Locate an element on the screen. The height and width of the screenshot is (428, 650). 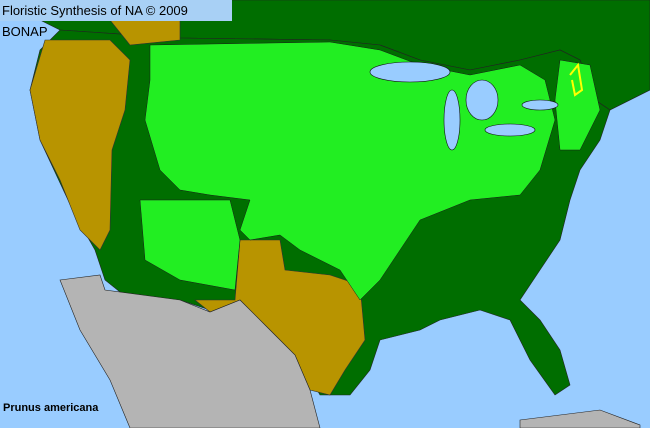
exotic-highlight is located at coordinates (576, 79).